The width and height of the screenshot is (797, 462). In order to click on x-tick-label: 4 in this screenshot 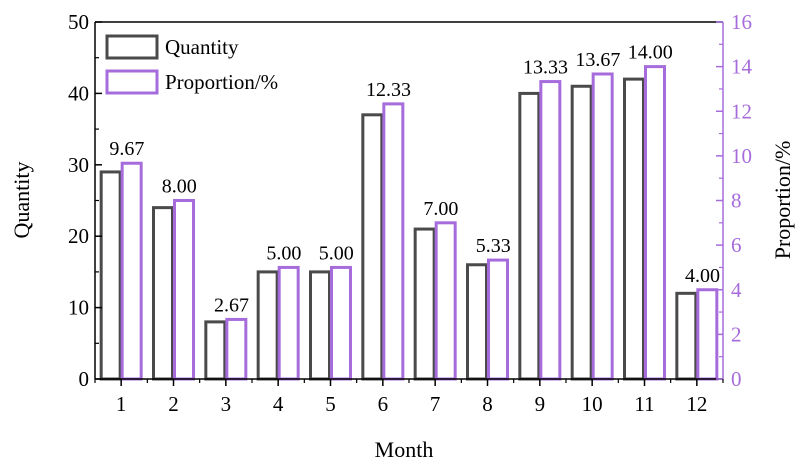, I will do `click(278, 404)`.